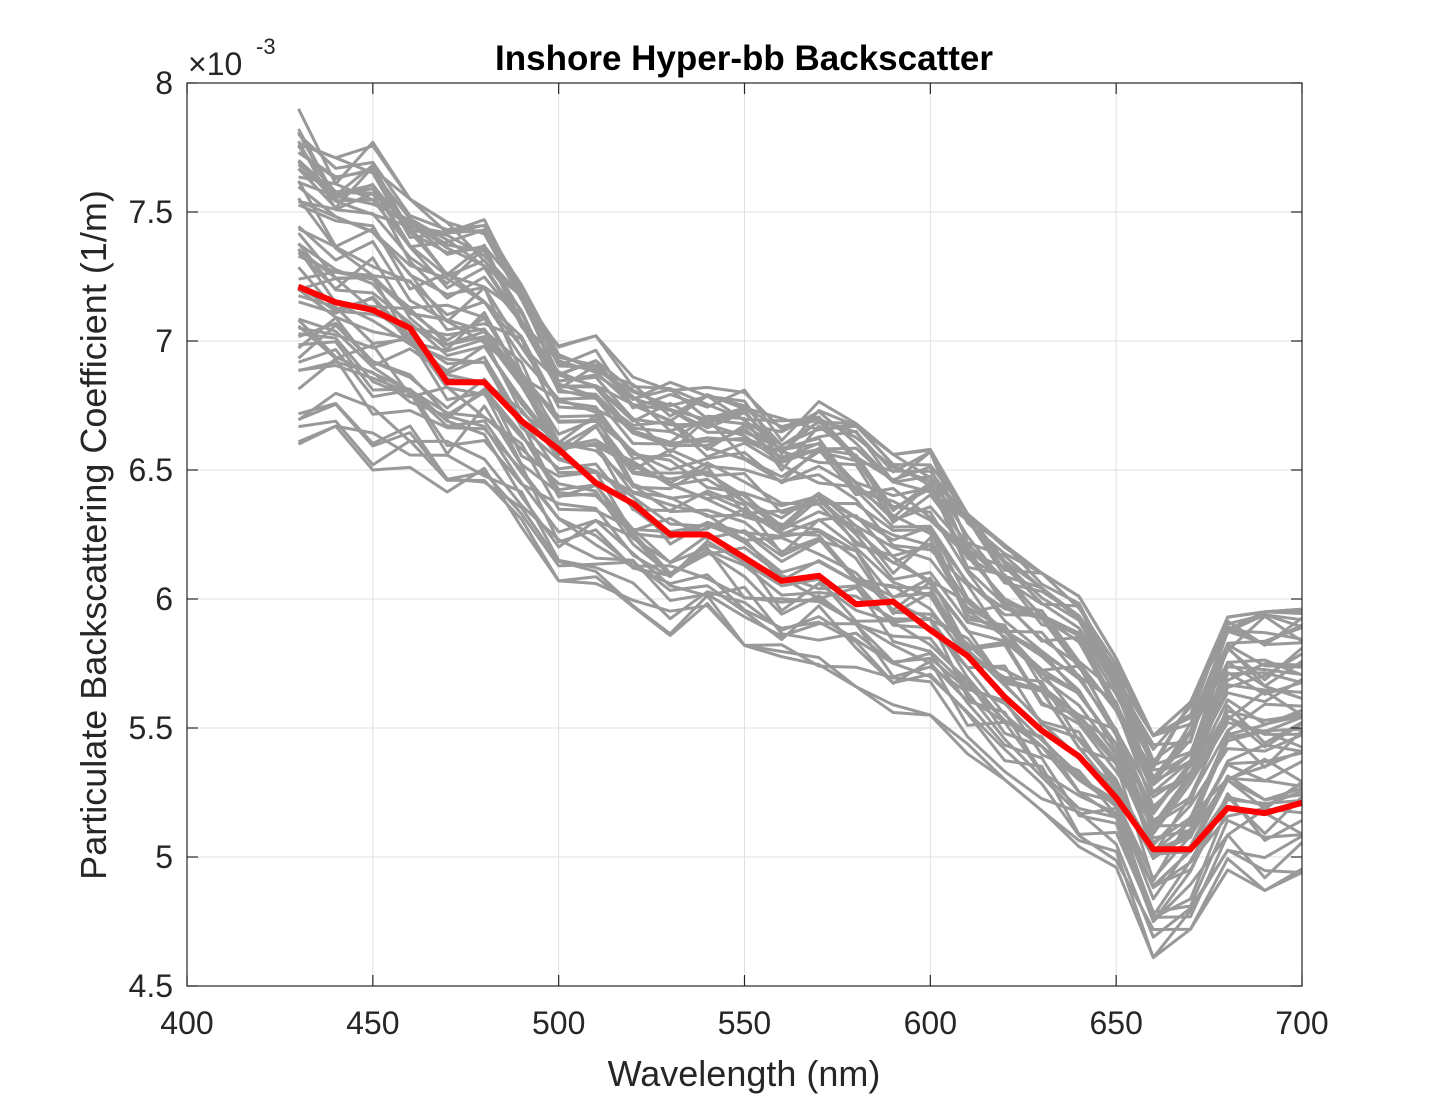 The width and height of the screenshot is (1440, 1109). Describe the element at coordinates (744, 58) in the screenshot. I see `chart-title: Inshore Hyper-bb Backscatter` at that location.